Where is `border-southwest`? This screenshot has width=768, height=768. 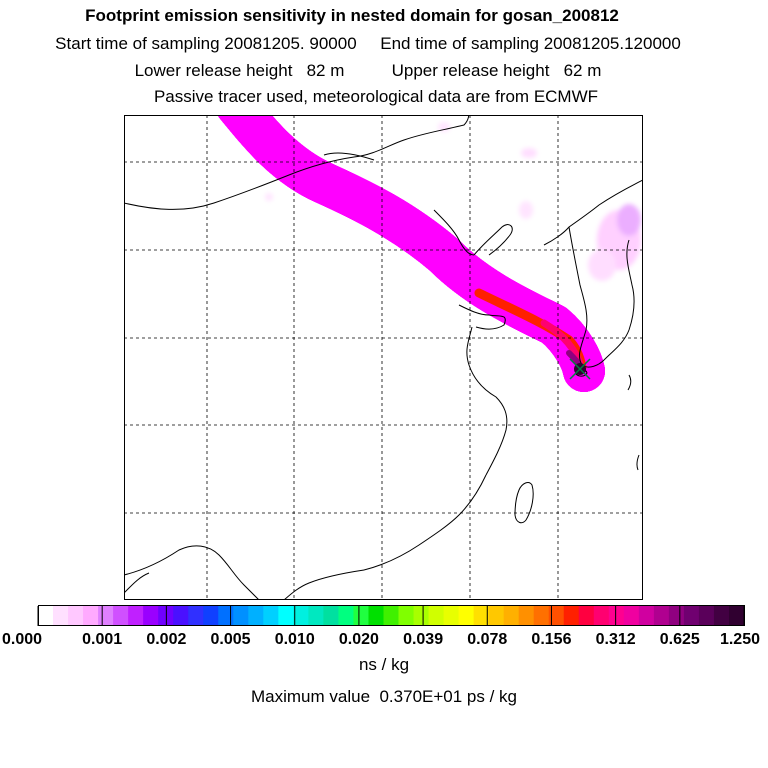
border-southwest is located at coordinates (192, 572).